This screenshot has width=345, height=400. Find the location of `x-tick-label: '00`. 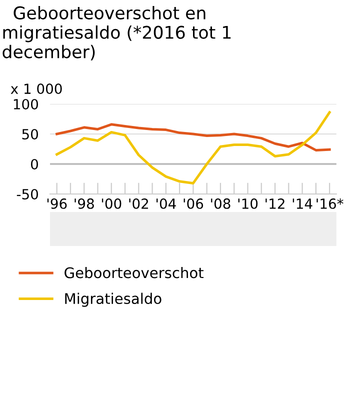

x-tick-label: '00 is located at coordinates (112, 203).